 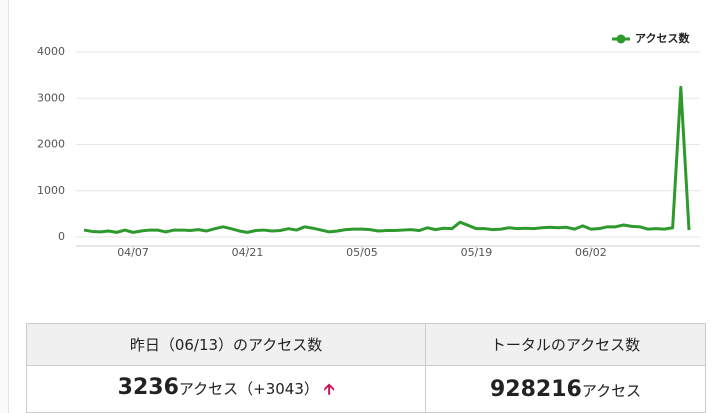 I want to click on header-row: 昨日（06/13）のアクセス数 トータルのアクセス数, so click(x=365, y=344).